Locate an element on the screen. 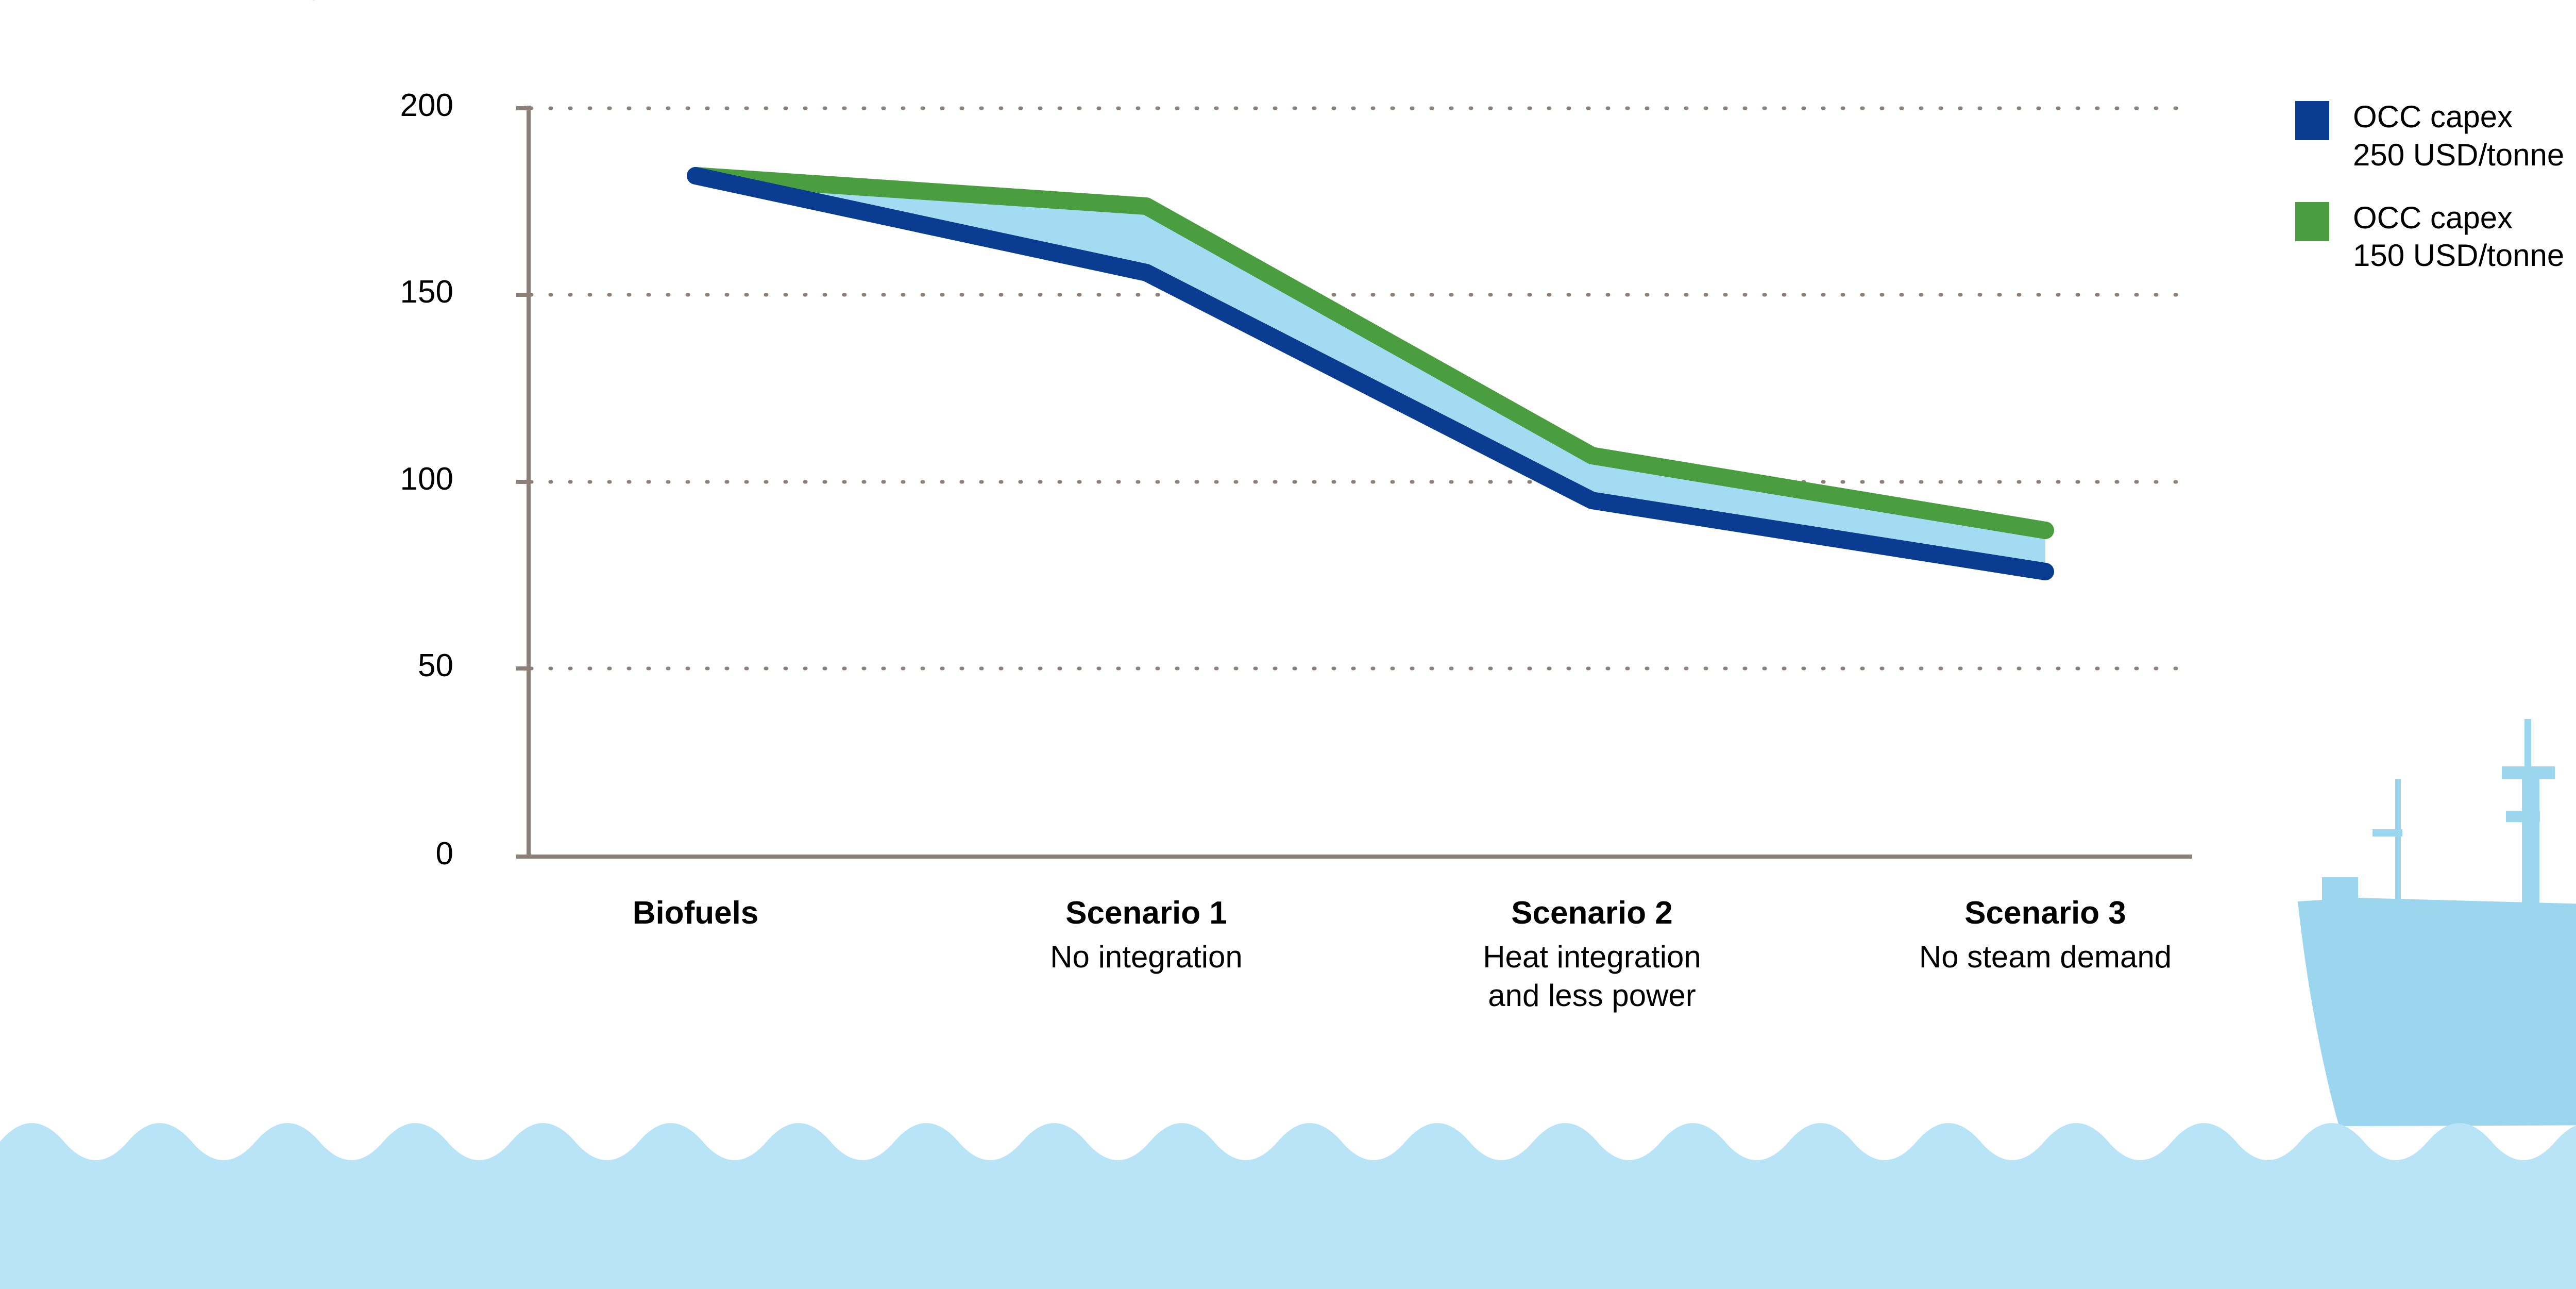  x-category-scenario-3-title: Scenario 3 is located at coordinates (2045, 913).